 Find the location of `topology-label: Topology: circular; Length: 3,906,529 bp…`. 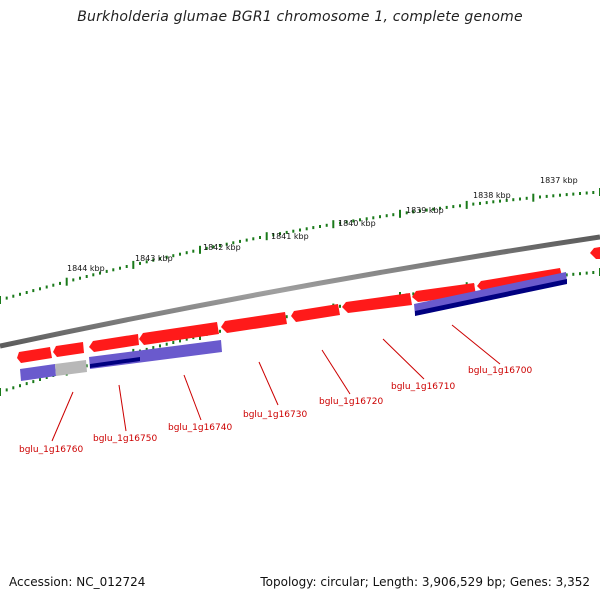

topology-label: Topology: circular; Length: 3,906,529 bp… is located at coordinates (425, 582).